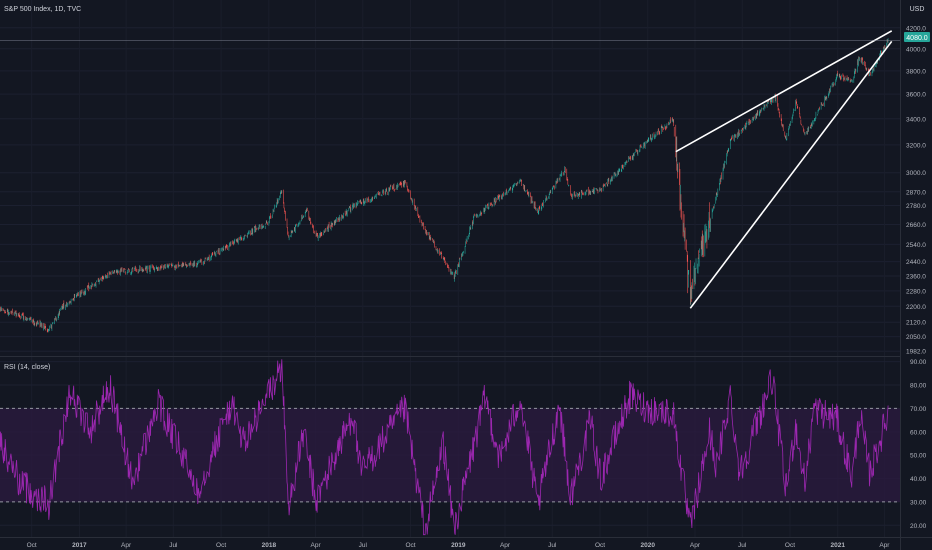 This screenshot has width=932, height=550. What do you see at coordinates (916, 173) in the screenshot?
I see `price-tick-label: 3000.0` at bounding box center [916, 173].